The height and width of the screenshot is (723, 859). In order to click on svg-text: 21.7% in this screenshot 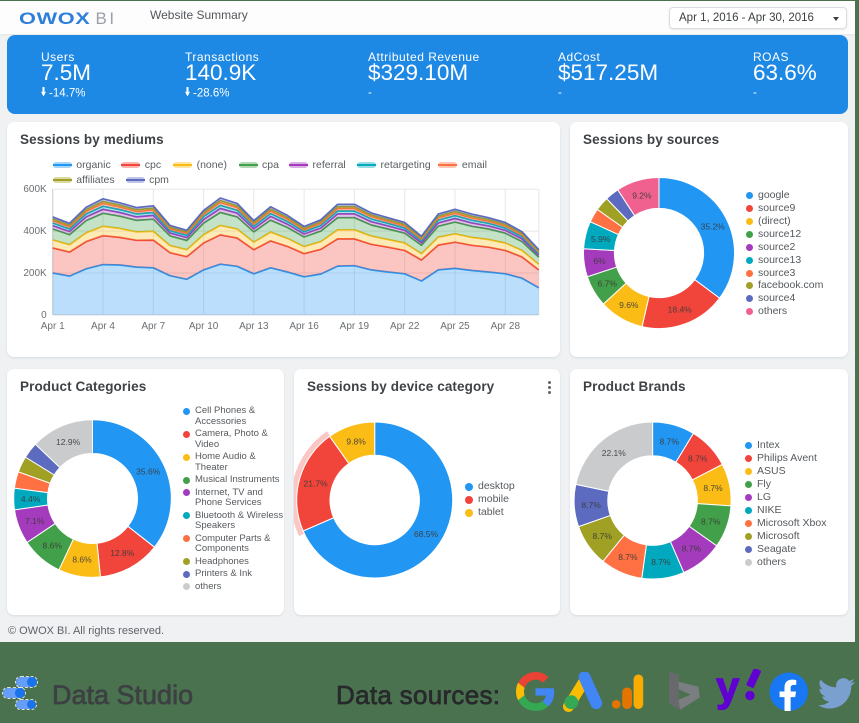, I will do `click(316, 484)`.